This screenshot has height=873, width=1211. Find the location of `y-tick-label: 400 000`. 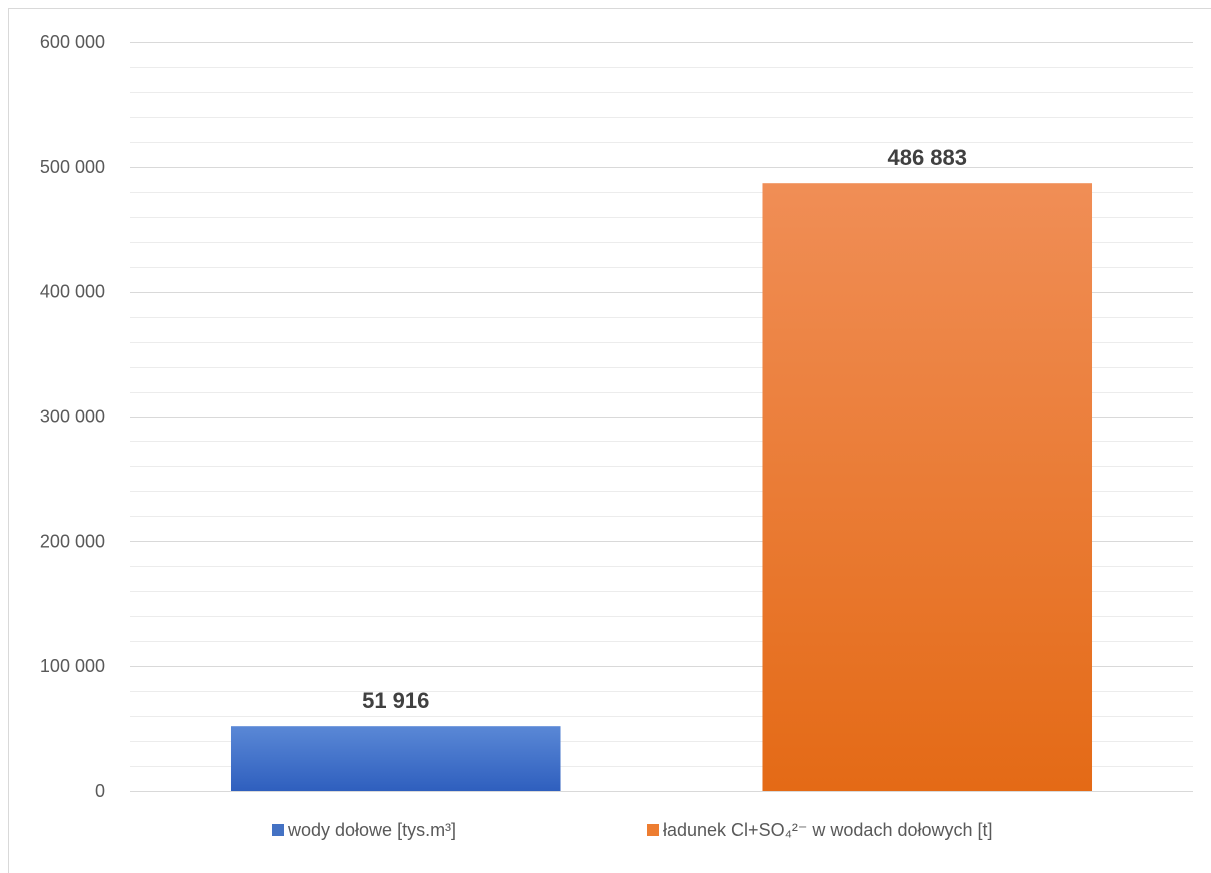

y-tick-label: 400 000 is located at coordinates (72, 292).